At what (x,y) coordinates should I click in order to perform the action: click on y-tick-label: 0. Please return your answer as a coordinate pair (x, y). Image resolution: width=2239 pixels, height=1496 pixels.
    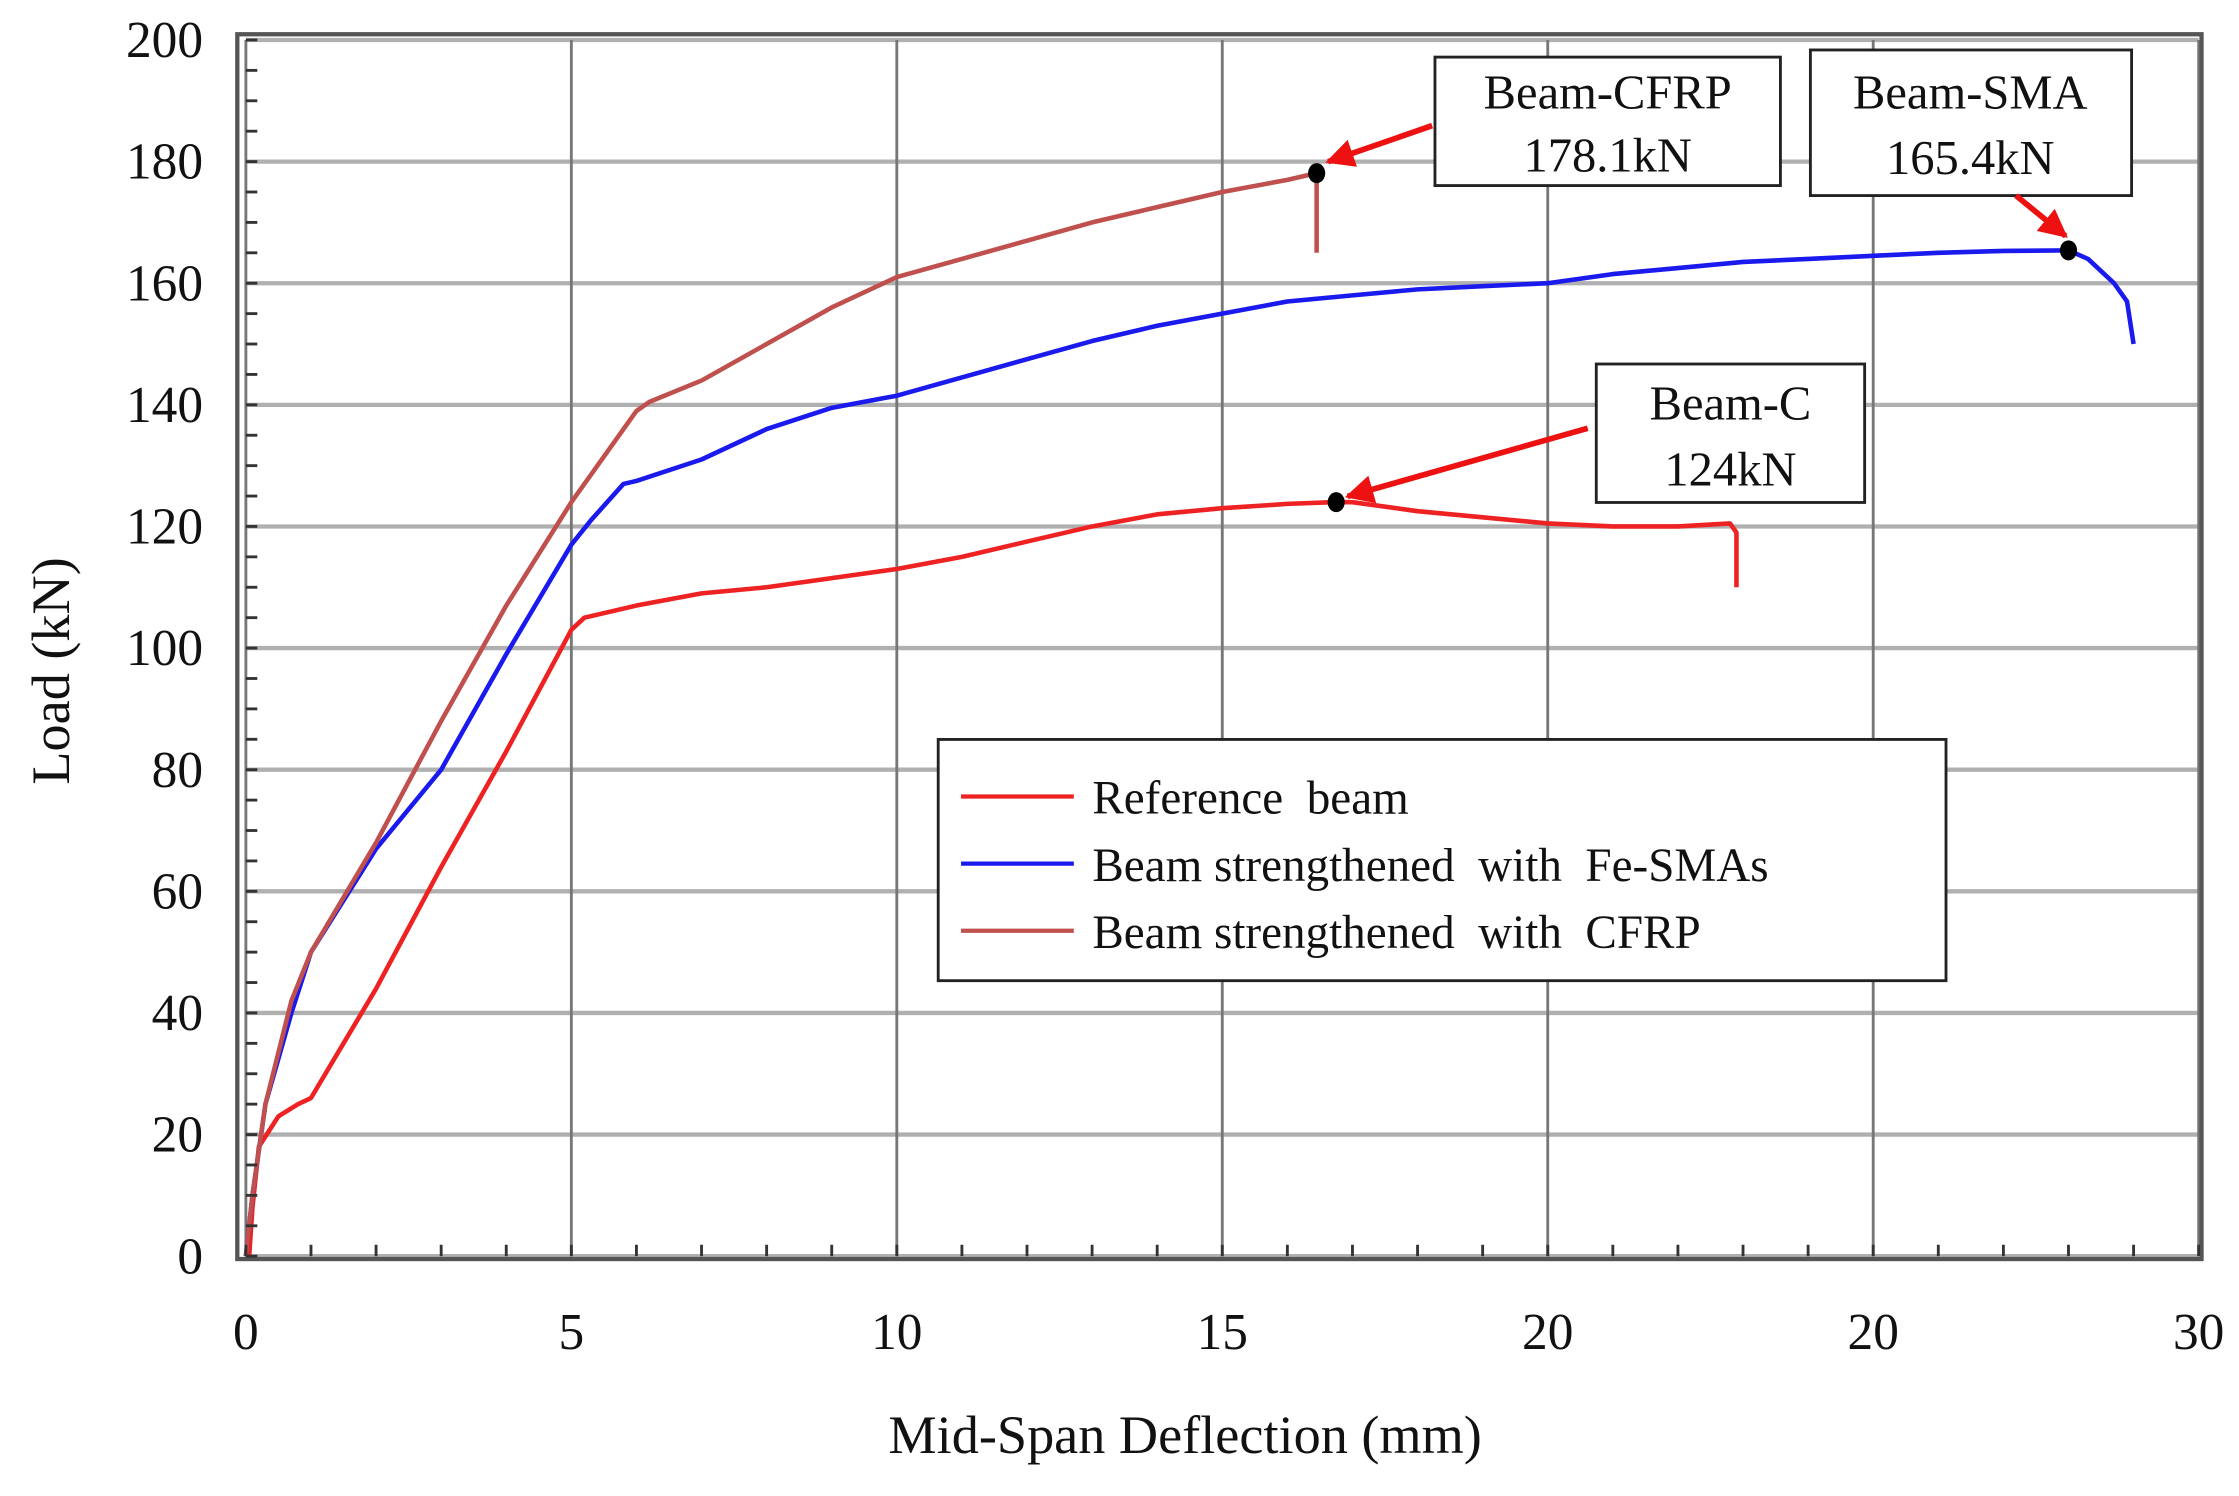
    Looking at the image, I should click on (190, 1256).